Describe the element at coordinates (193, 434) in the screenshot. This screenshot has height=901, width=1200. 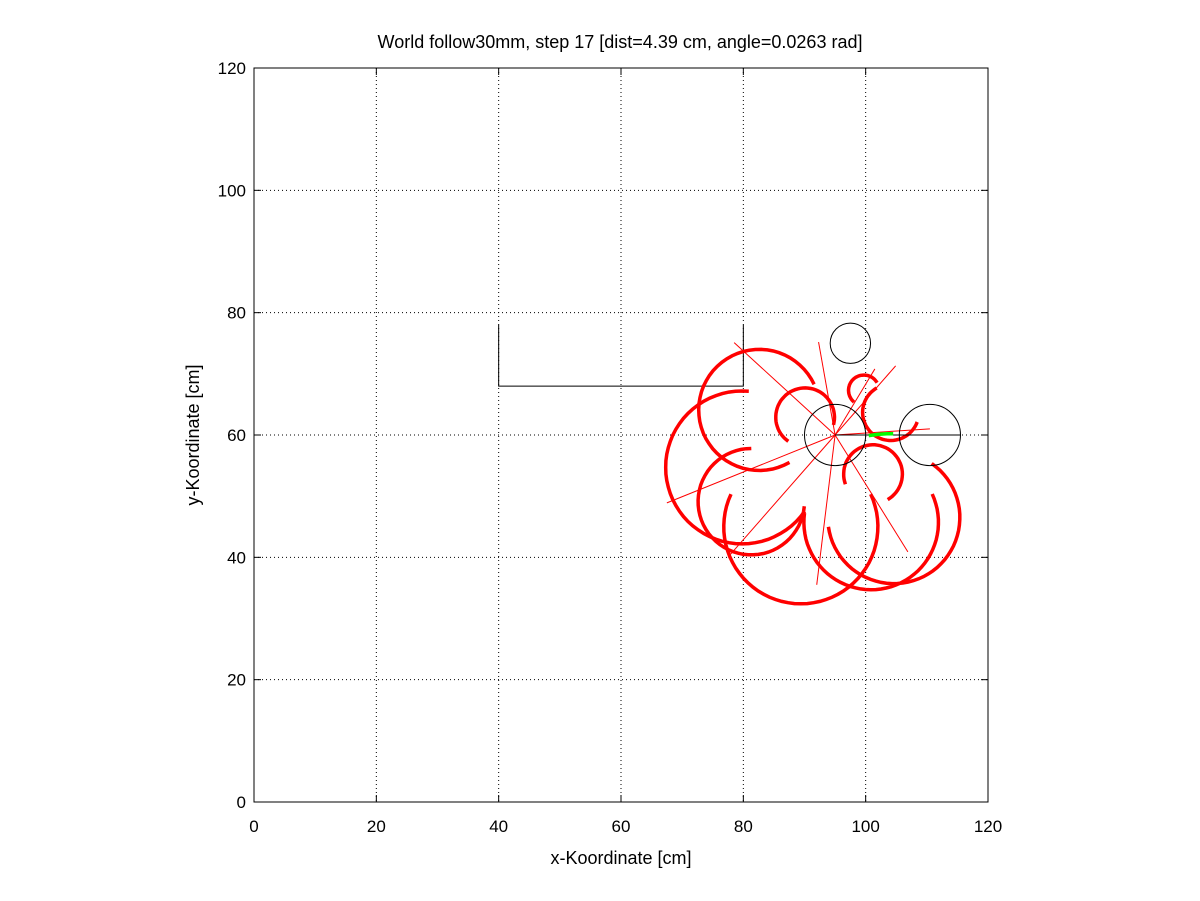
I see `y-axis-label: y-Koordinate [cm]` at that location.